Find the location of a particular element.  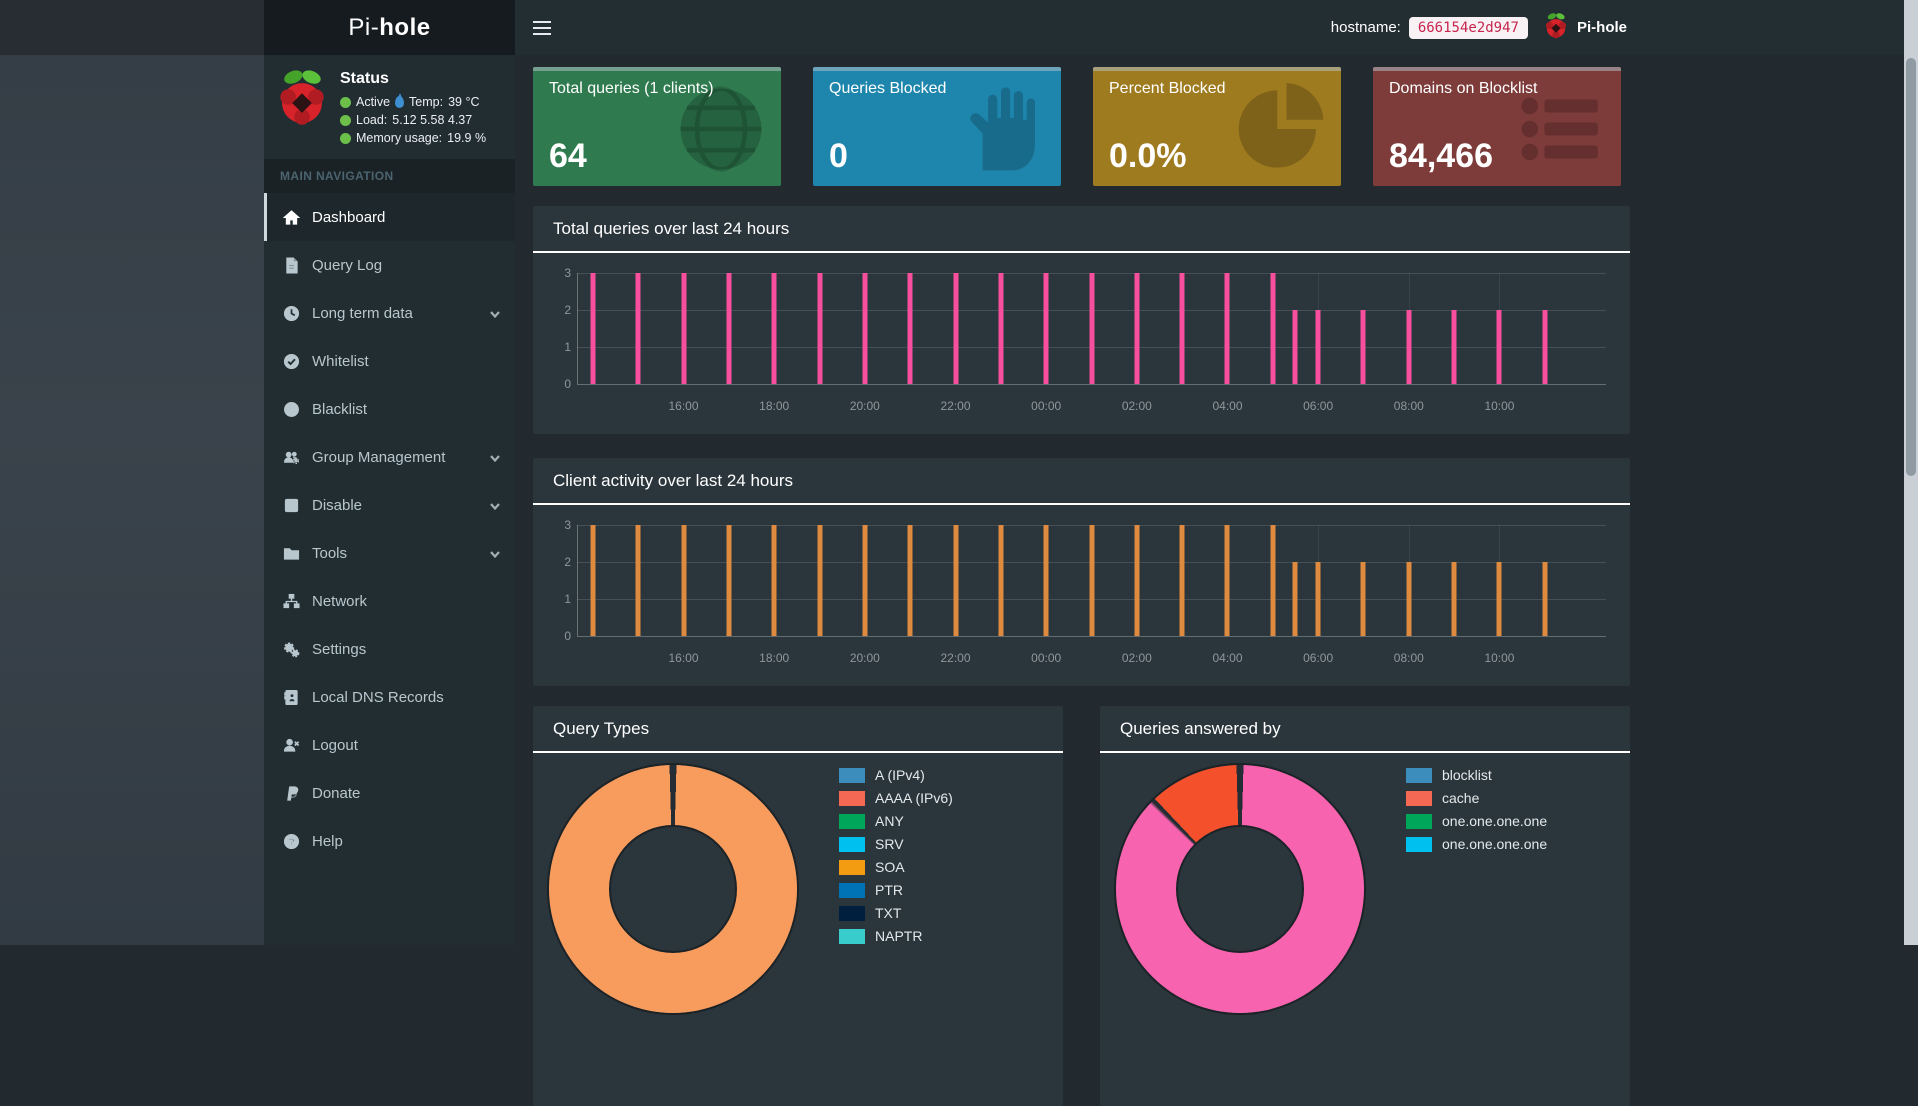

legend-item-naptr: NAPTR is located at coordinates (896, 936).